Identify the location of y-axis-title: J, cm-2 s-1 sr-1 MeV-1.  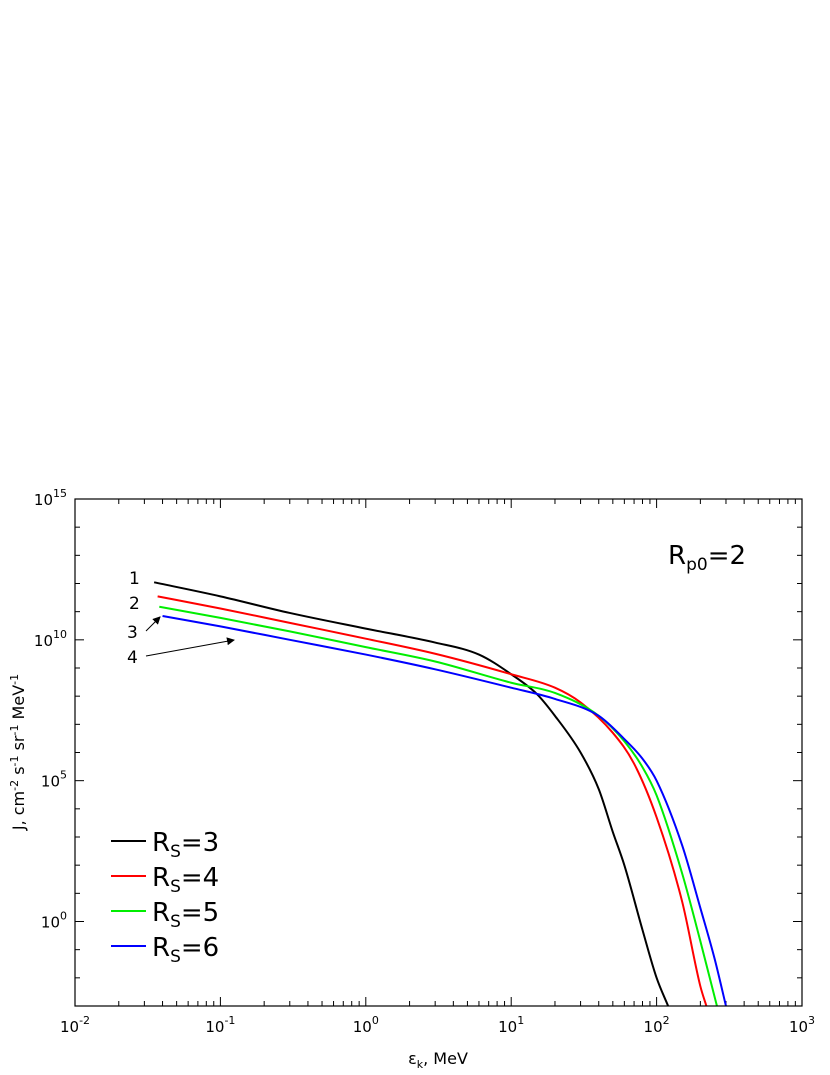
(18, 752).